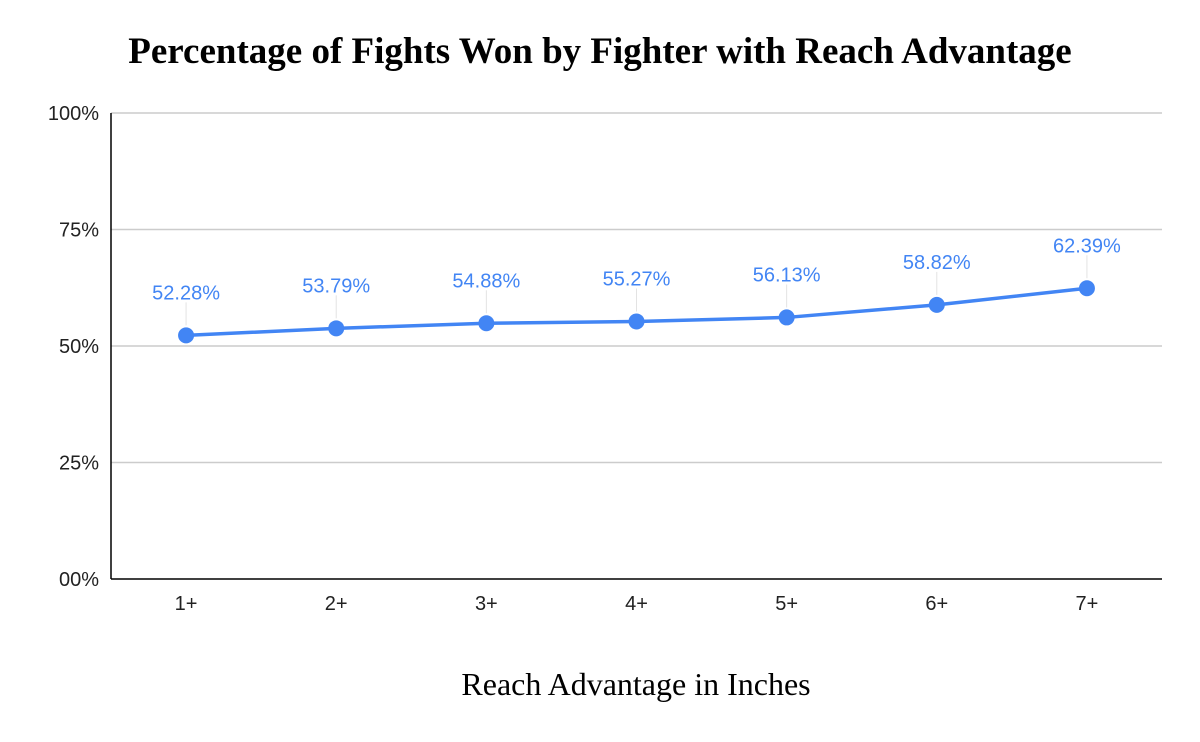  Describe the element at coordinates (186, 604) in the screenshot. I see `x-tick-label: 1+` at that location.